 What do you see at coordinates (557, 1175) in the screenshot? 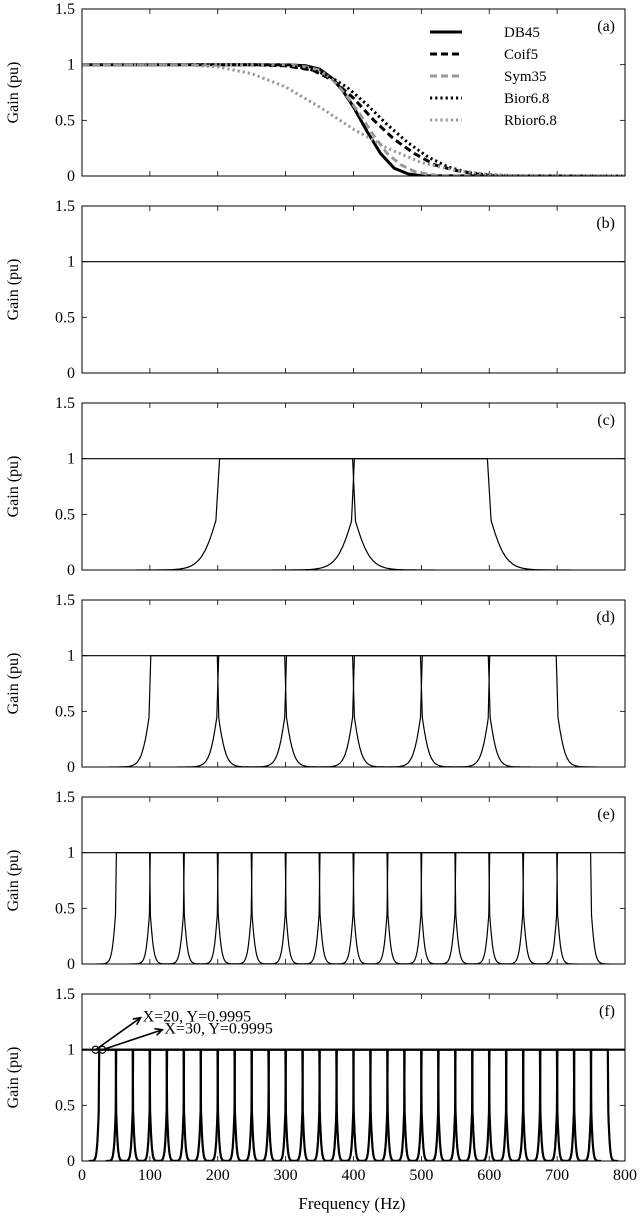
I see `x-tick-label: 700` at bounding box center [557, 1175].